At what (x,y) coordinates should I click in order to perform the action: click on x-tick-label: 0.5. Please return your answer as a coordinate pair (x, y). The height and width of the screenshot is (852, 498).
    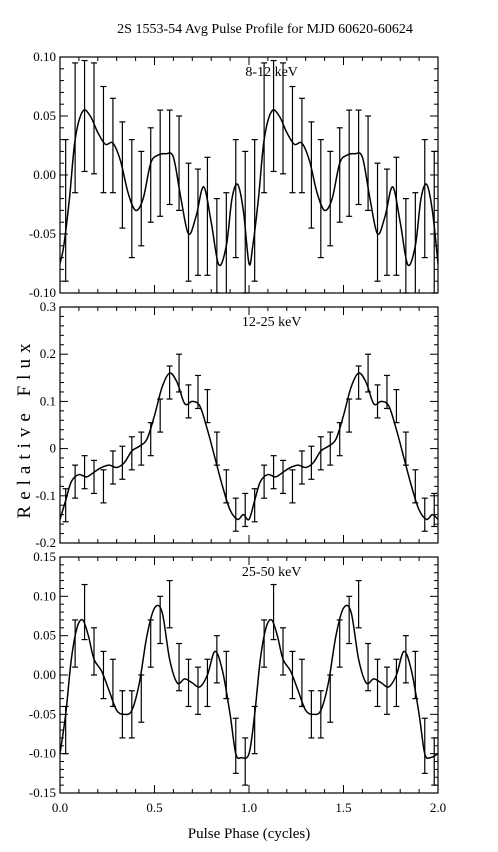
    Looking at the image, I should click on (154, 807).